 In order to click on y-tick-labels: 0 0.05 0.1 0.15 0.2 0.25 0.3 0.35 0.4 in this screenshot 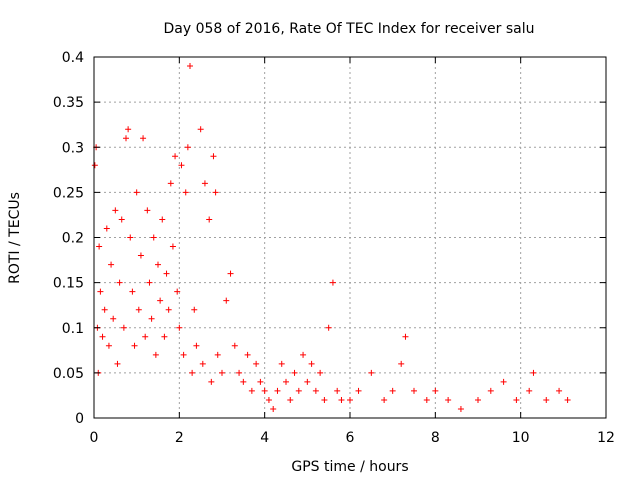, I will do `click(68, 238)`.